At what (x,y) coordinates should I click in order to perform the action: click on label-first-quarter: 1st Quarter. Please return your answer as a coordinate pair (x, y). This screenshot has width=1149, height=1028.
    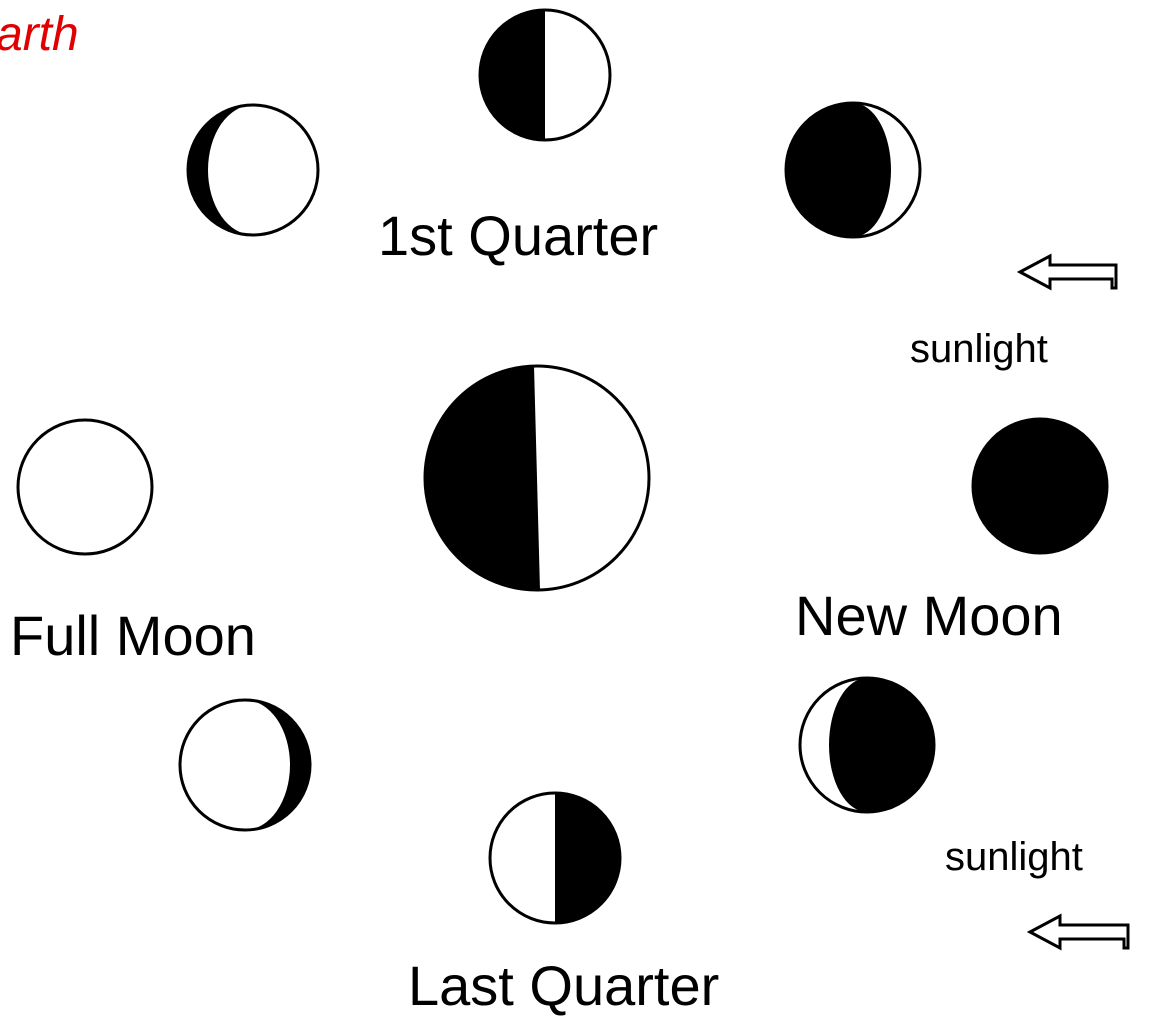
    Looking at the image, I should click on (518, 235).